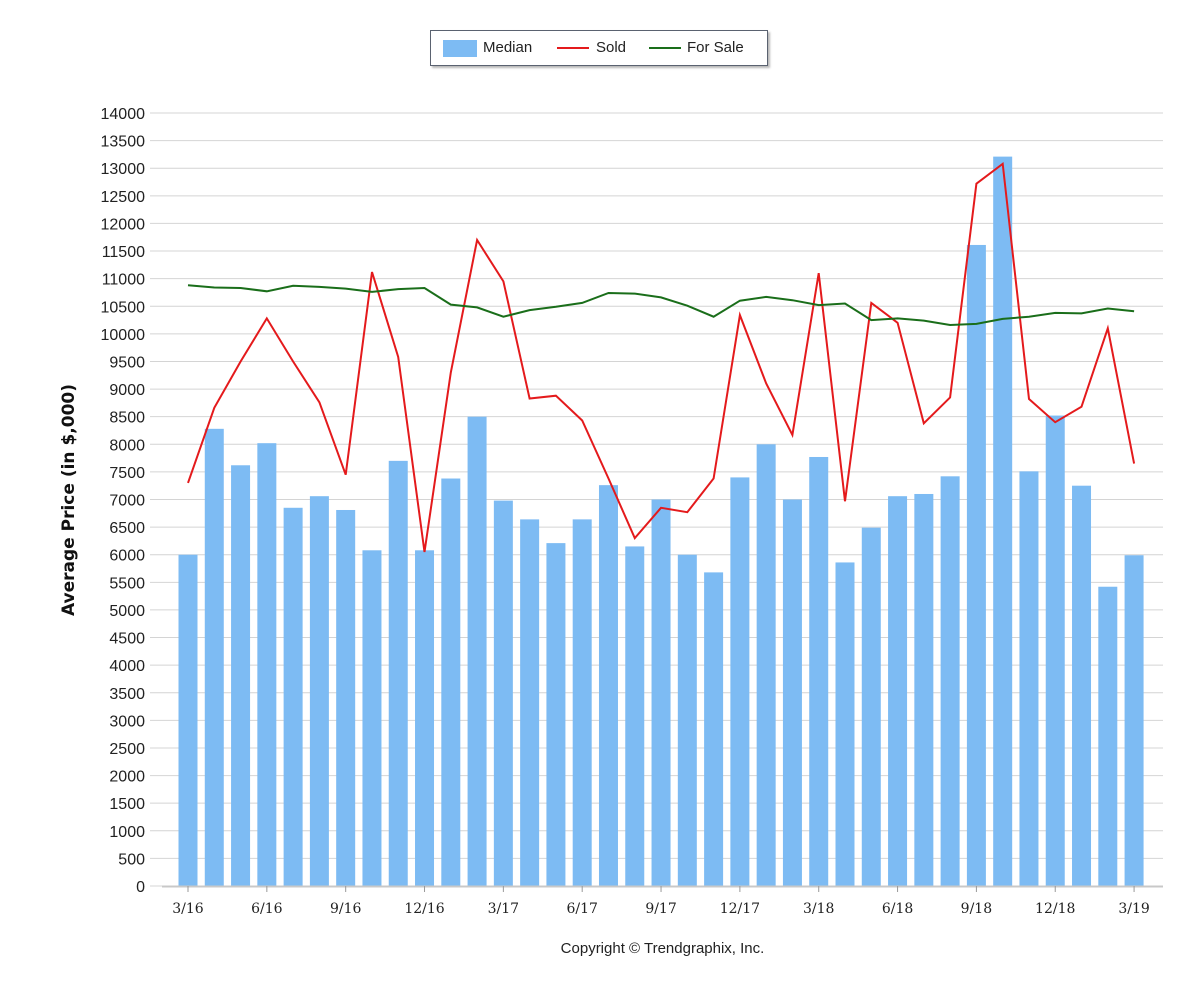 This screenshot has height=1000, width=1200. Describe the element at coordinates (818, 909) in the screenshot. I see `x-tick-label: 3/18` at that location.